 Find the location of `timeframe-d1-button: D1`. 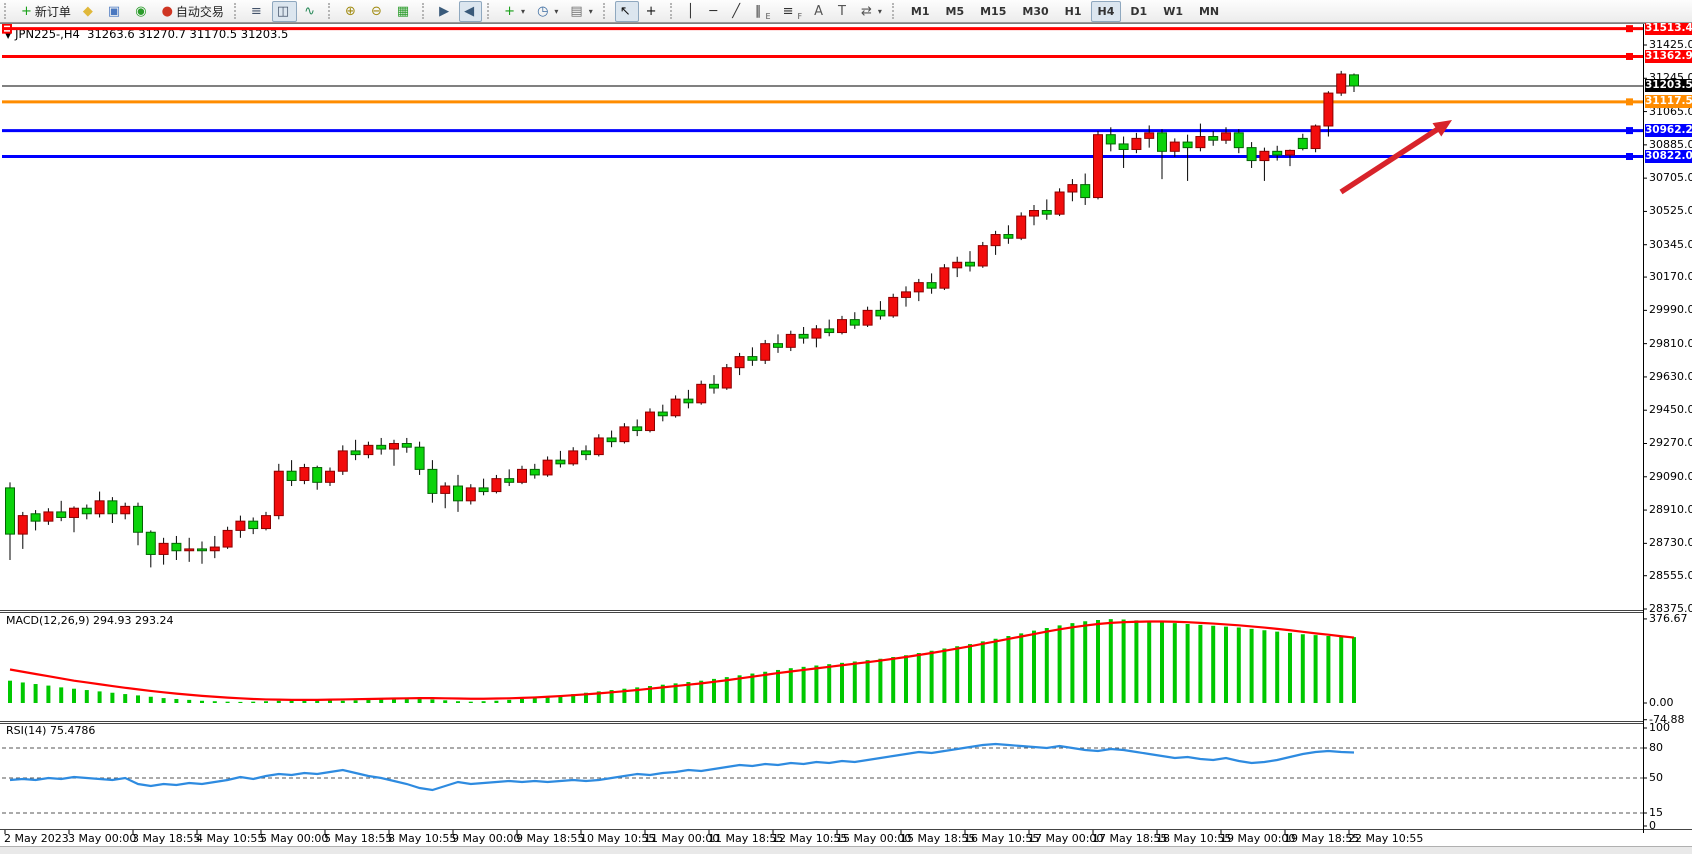

timeframe-d1-button: D1 is located at coordinates (1139, 11).